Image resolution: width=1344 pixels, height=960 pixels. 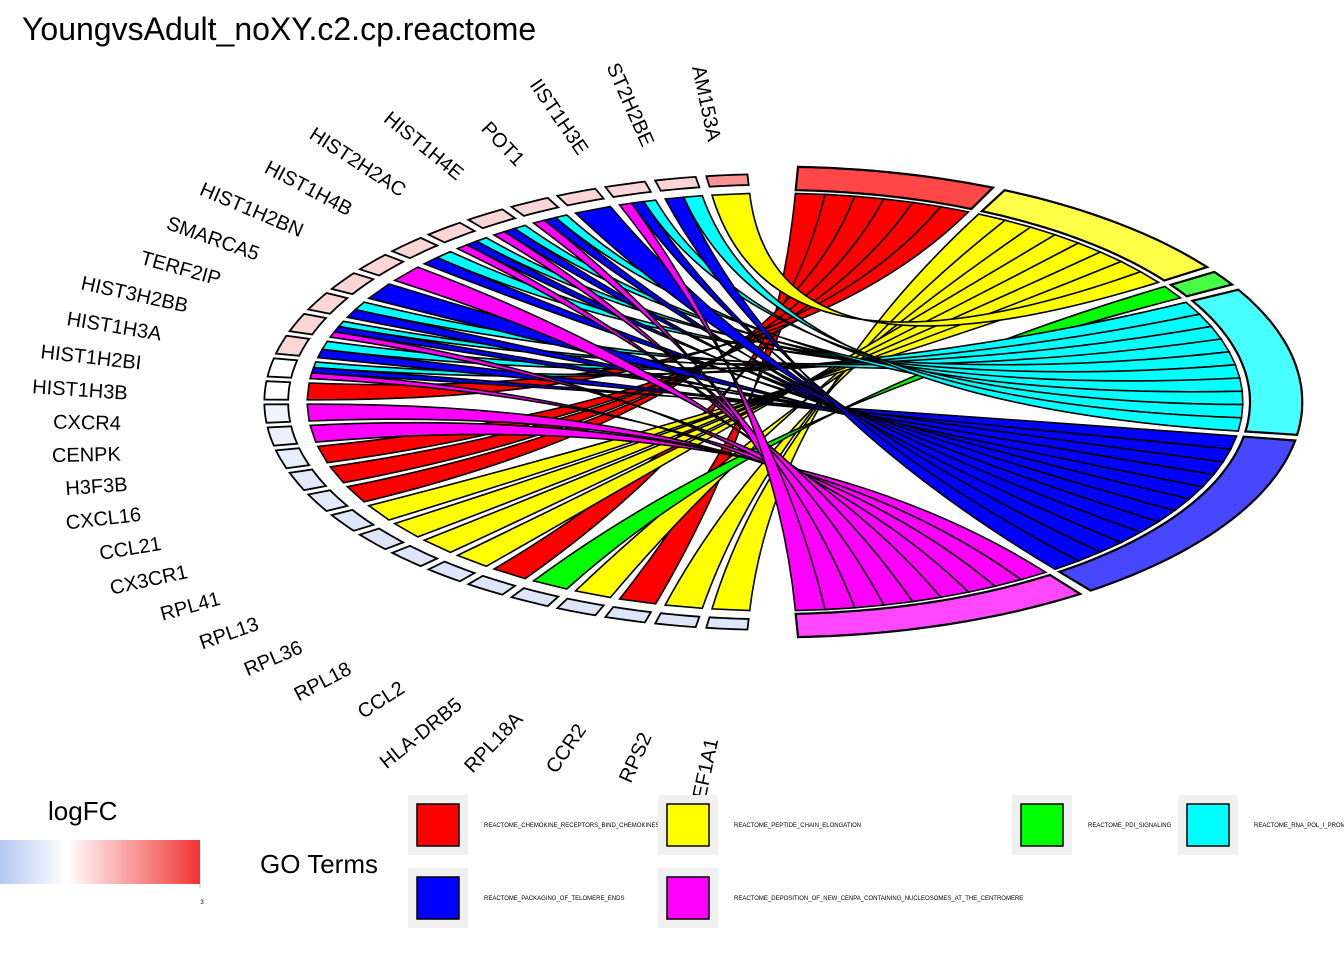 What do you see at coordinates (630, 105) in the screenshot?
I see `gene-label: ST2H2BE` at bounding box center [630, 105].